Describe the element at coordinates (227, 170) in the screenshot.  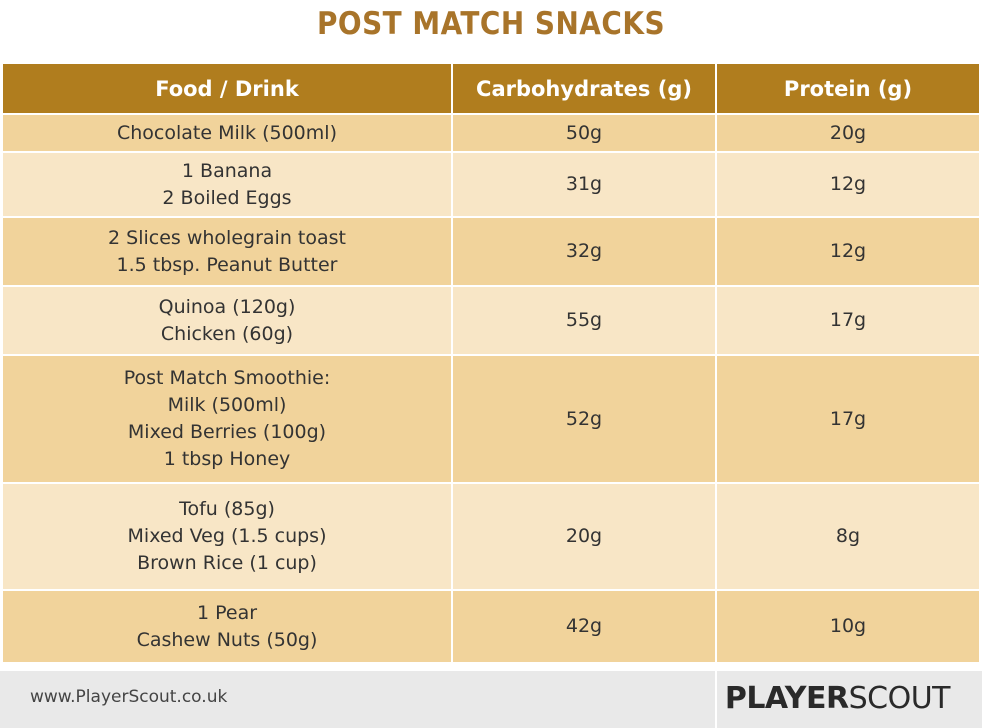
I see `food-line: 1 Banana` at that location.